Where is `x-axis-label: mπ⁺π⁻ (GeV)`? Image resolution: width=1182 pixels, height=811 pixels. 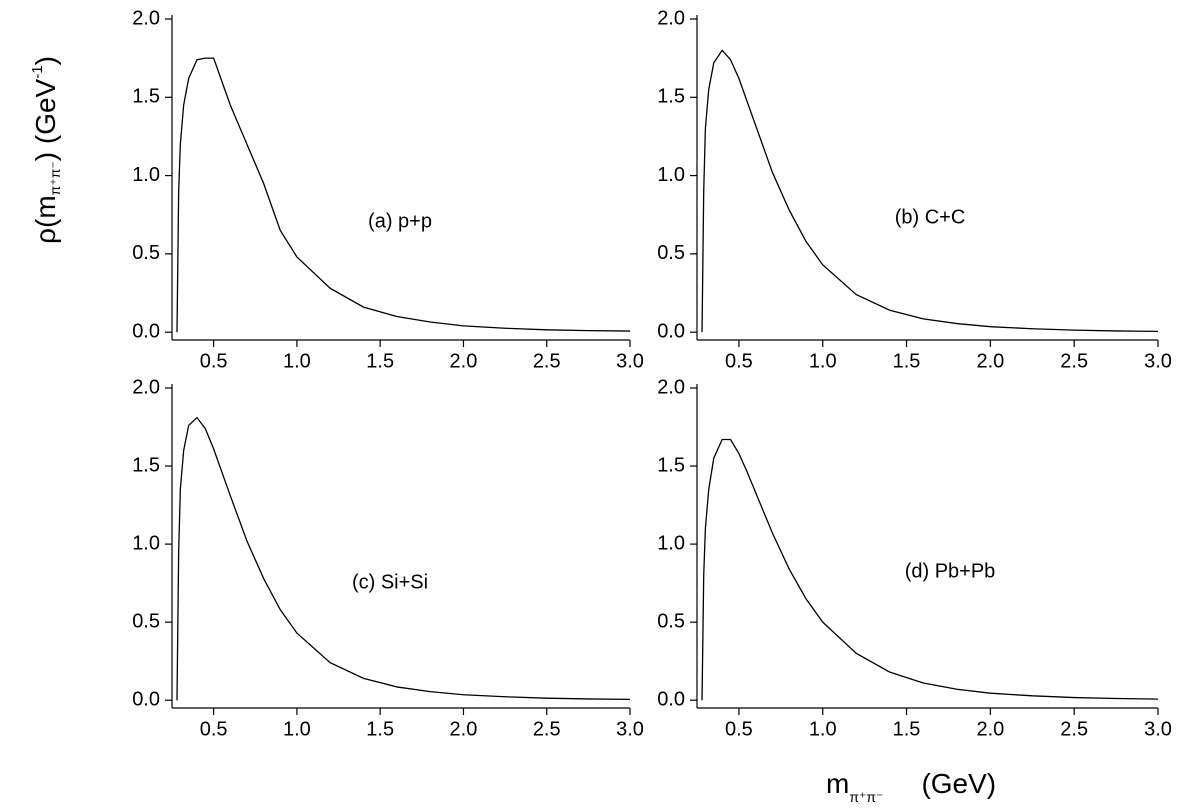
x-axis-label: mπ⁺π⁻ (GeV) is located at coordinates (911, 786).